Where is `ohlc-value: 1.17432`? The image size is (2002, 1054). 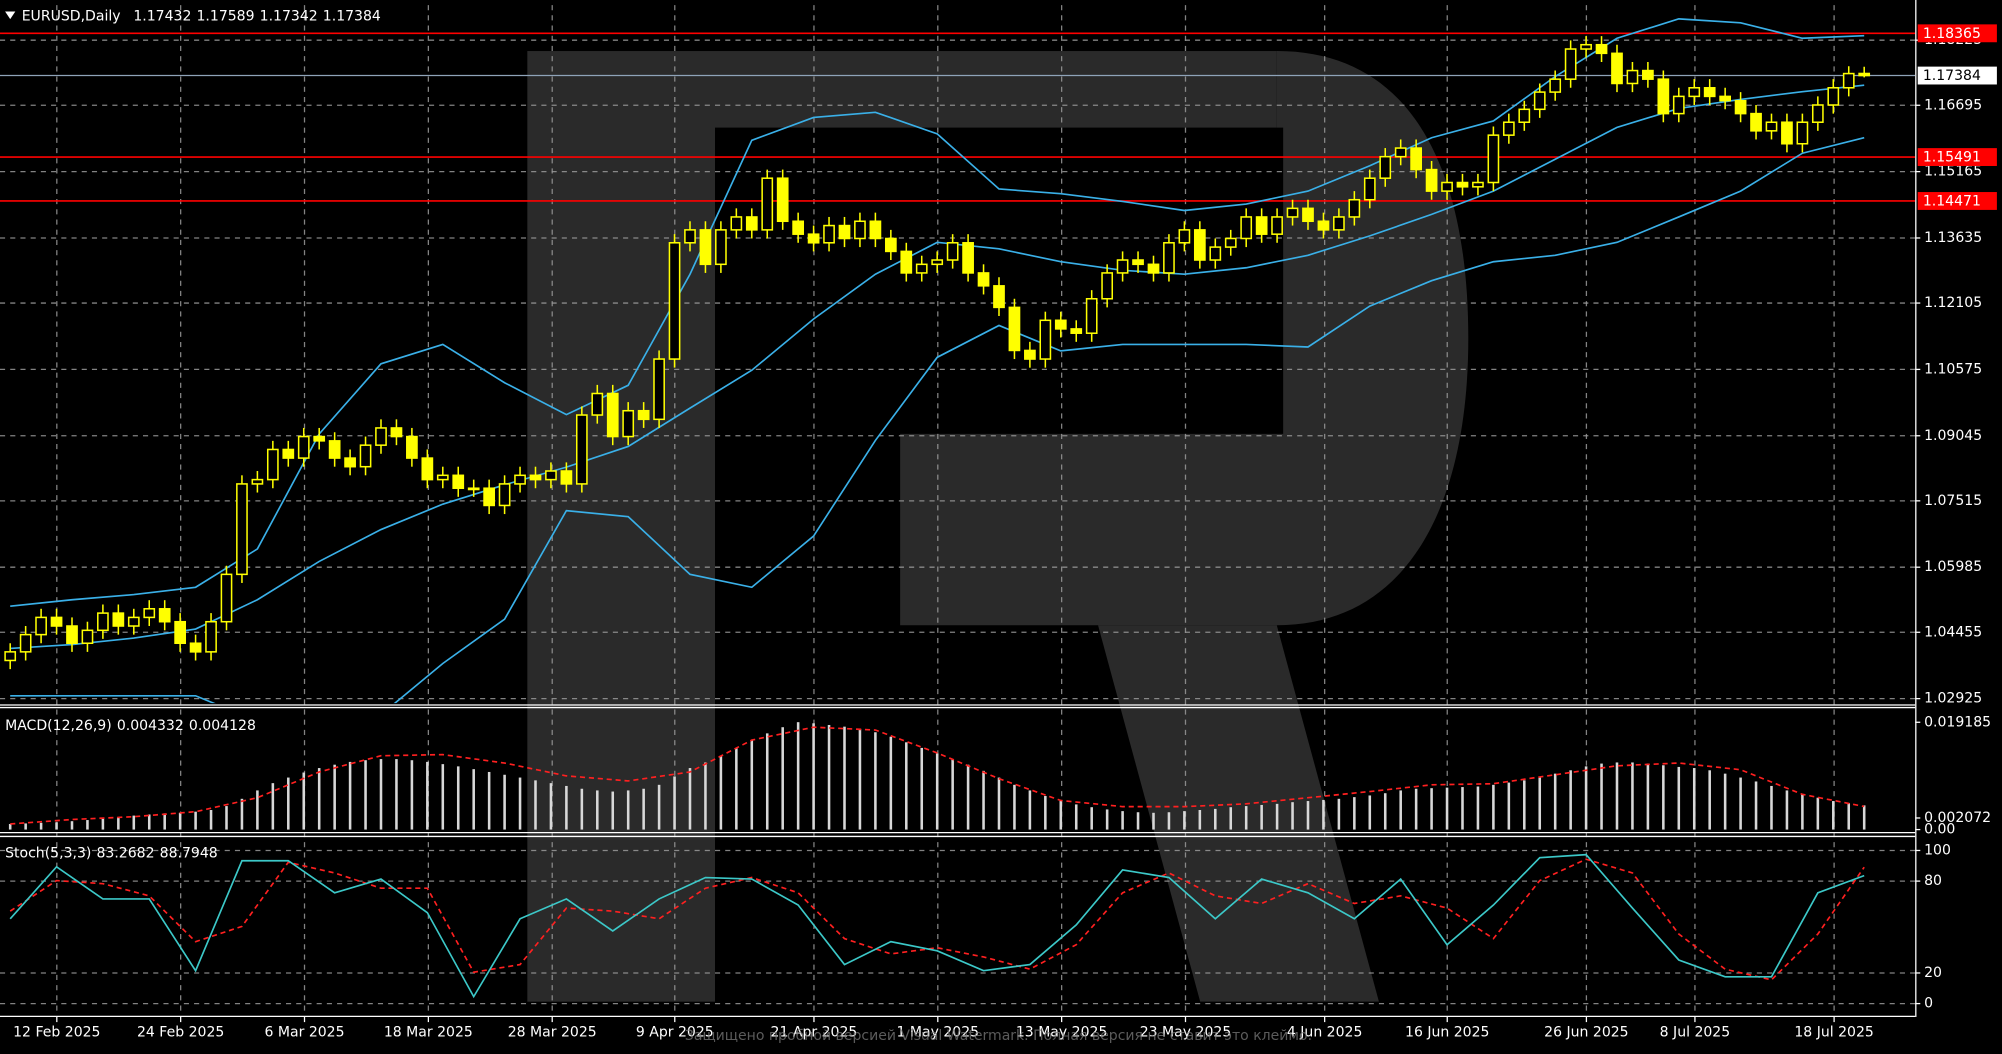 ohlc-value: 1.17432 is located at coordinates (162, 17).